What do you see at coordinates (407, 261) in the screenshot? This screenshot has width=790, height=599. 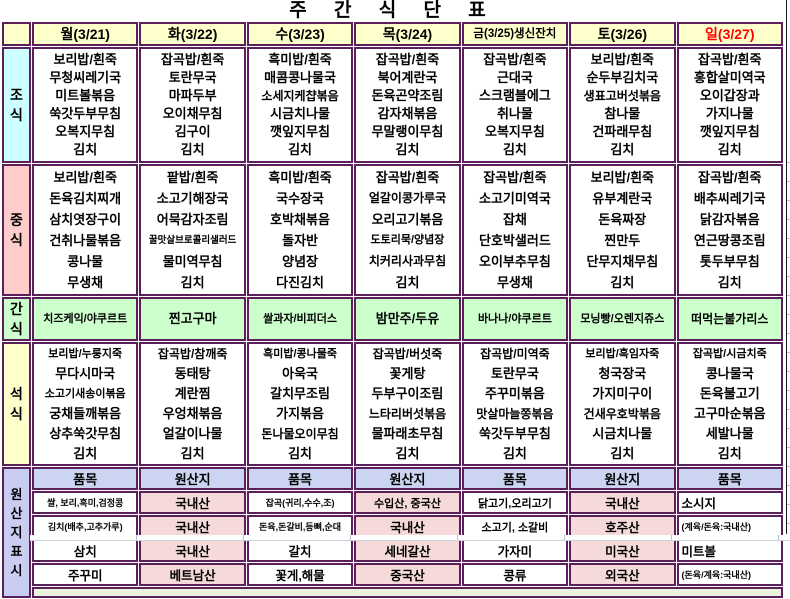 I see `menu-item-line: 치커리사과무침` at bounding box center [407, 261].